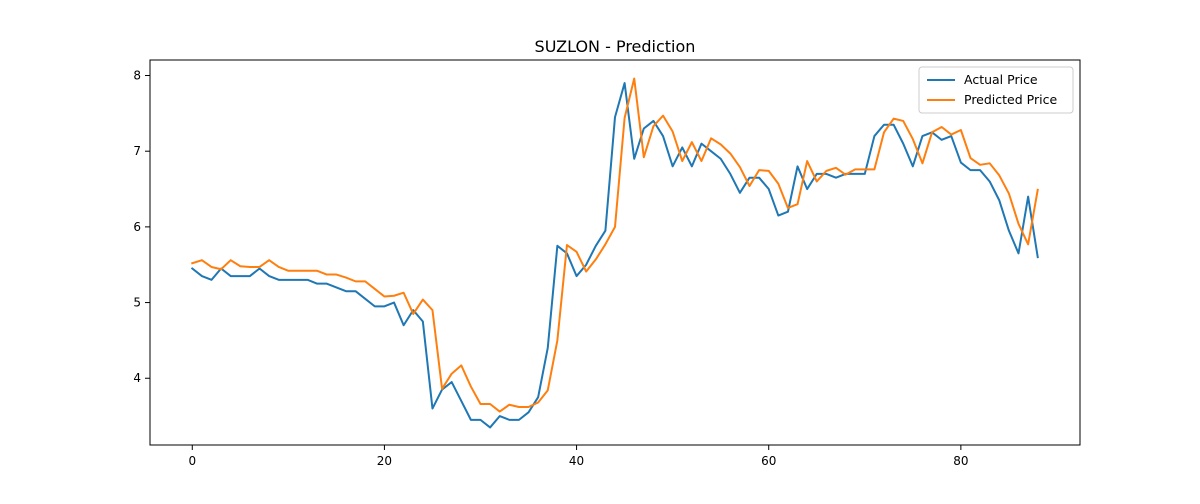 Image resolution: width=1200 pixels, height=504 pixels. Describe the element at coordinates (768, 461) in the screenshot. I see `x-tick-label: 60` at that location.